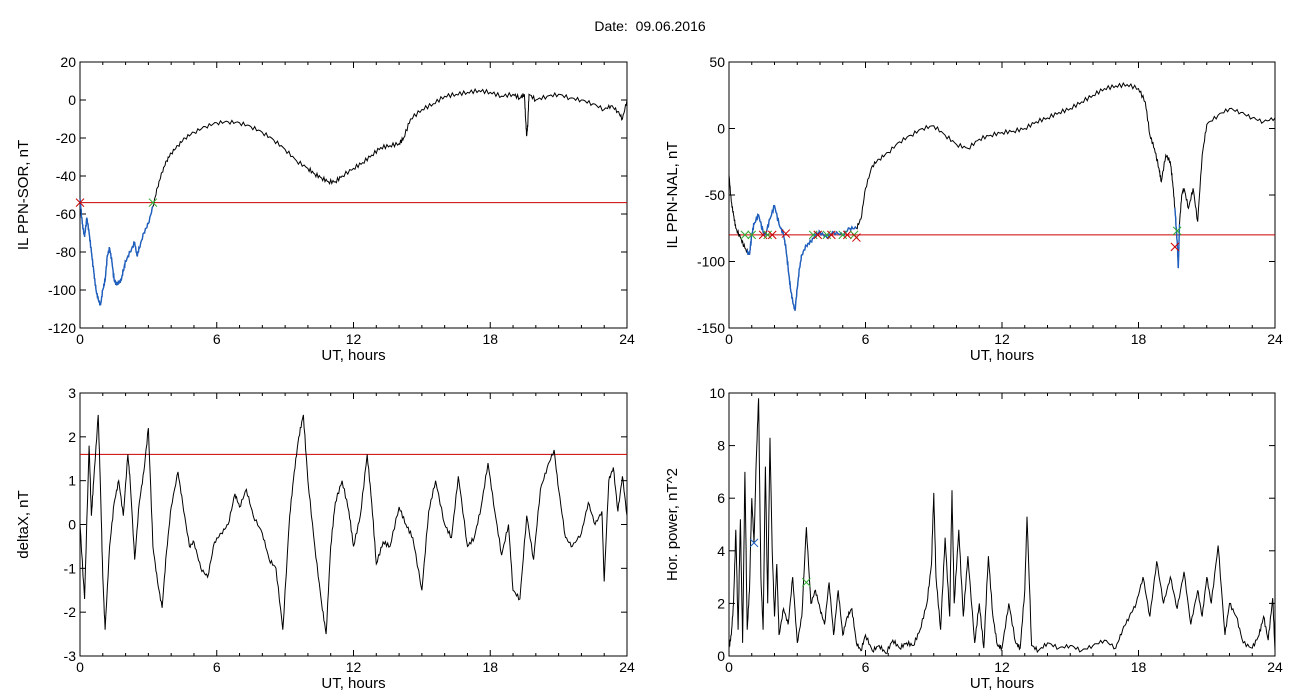 Image resolution: width=1300 pixels, height=700 pixels. Describe the element at coordinates (23, 524) in the screenshot. I see `y-axis-label: deltaX, nT` at that location.